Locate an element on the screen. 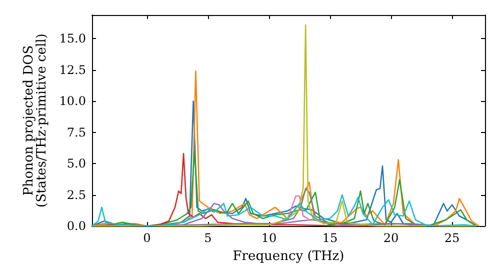  x-tick-label: 0 is located at coordinates (147, 238).